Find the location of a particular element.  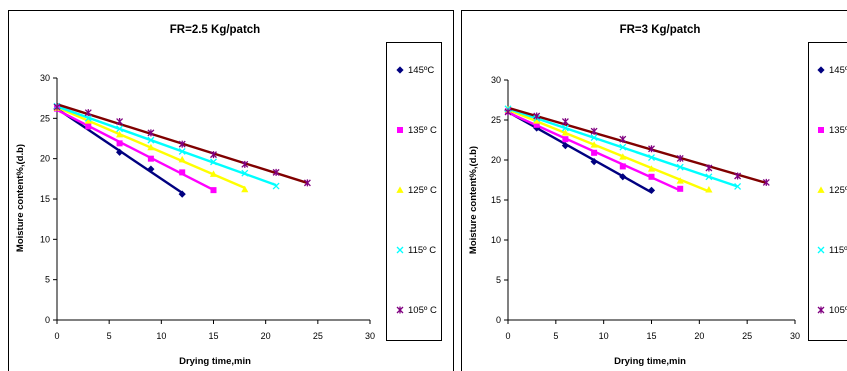

legend-entries: 145ºC 135º C 125º C 115º C 105º C is located at coordinates (416, 190).